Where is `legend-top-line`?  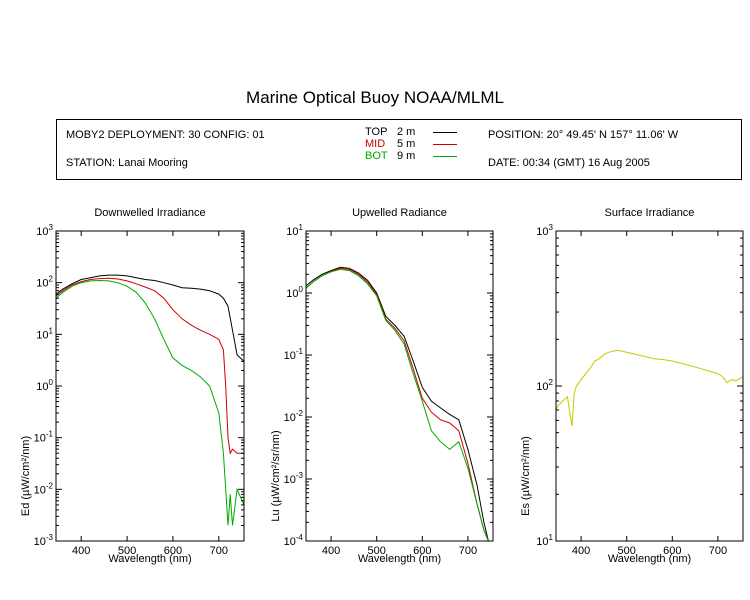
legend-top-line is located at coordinates (445, 132).